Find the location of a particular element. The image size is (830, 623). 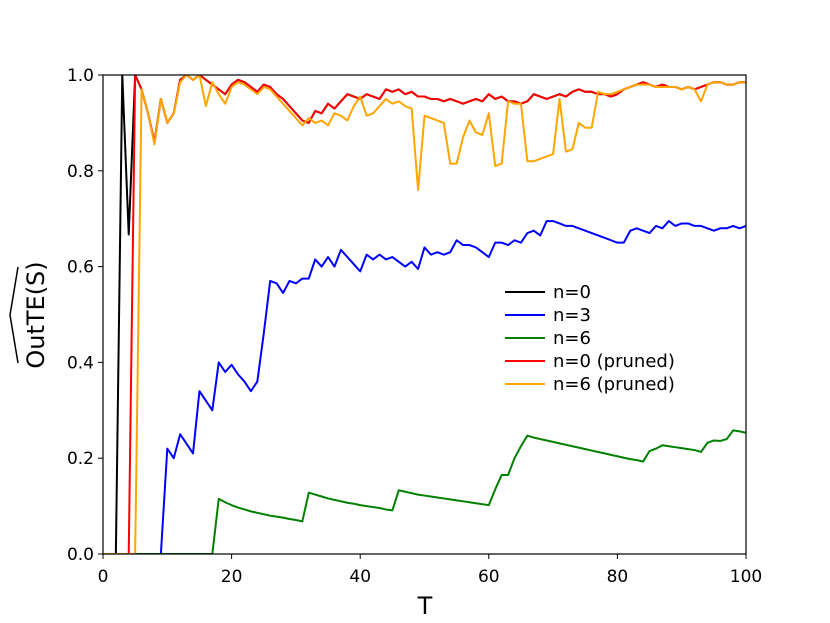

x-tick-label: 20 is located at coordinates (232, 577).